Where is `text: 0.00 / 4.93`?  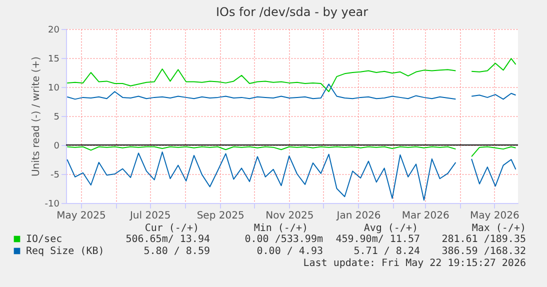
text: 0.00 / 4.93 is located at coordinates (289, 251).